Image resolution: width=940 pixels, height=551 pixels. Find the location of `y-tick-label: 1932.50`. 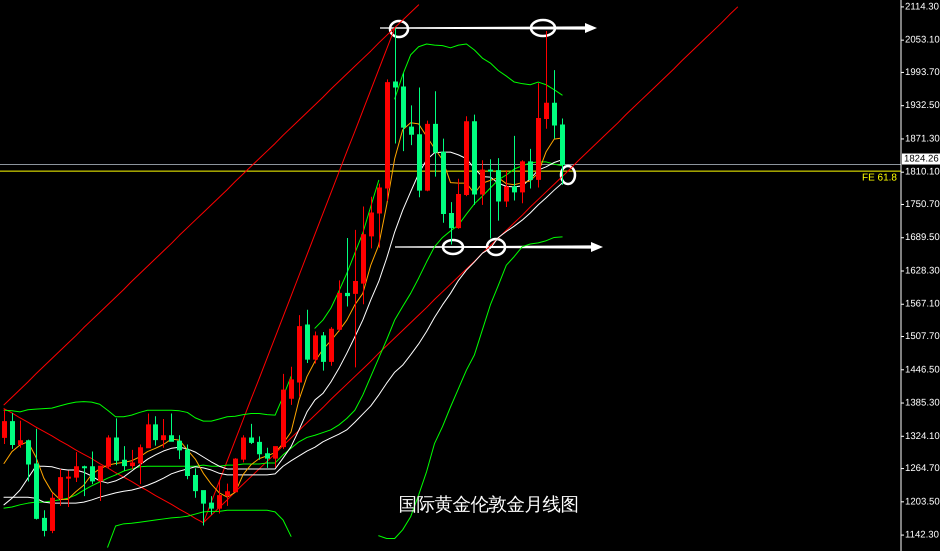

y-tick-label: 1932.50 is located at coordinates (922, 106).